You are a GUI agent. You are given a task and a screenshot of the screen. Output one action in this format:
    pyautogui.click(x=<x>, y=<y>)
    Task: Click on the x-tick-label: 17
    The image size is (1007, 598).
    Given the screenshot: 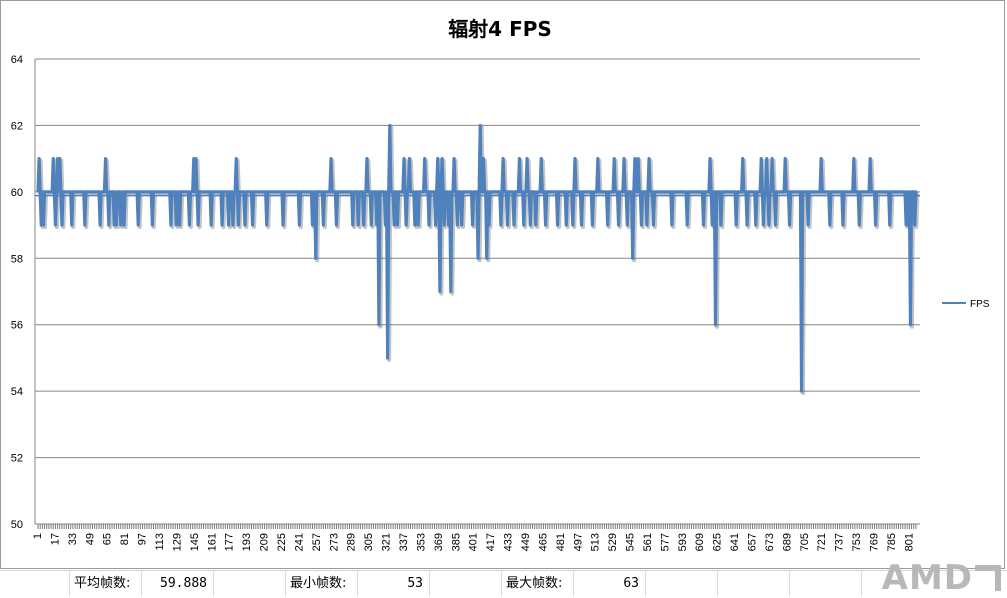 What is the action you would take?
    pyautogui.click(x=55, y=539)
    